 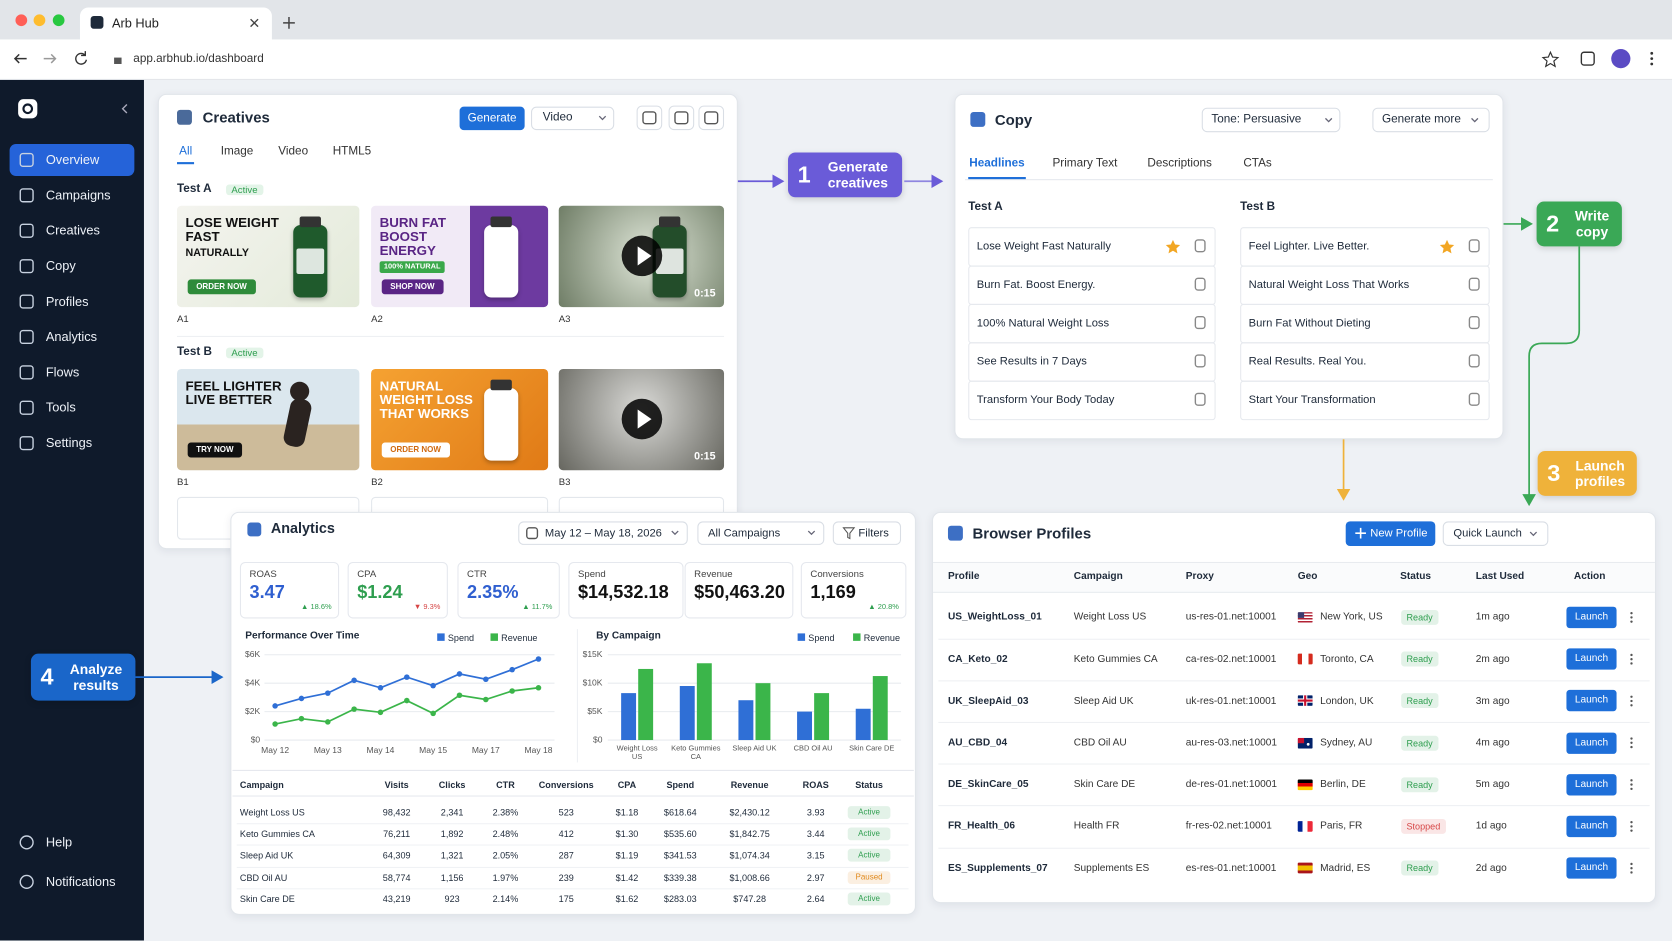 What do you see at coordinates (1312, 399) in the screenshot?
I see `headline: Start Your Transformation` at bounding box center [1312, 399].